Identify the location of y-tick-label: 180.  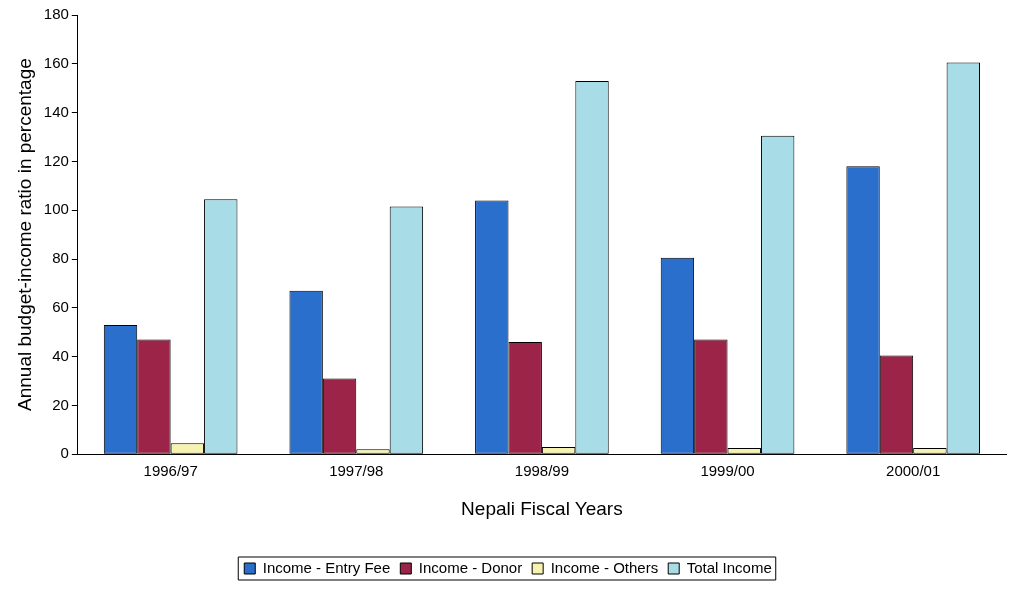
(56, 14).